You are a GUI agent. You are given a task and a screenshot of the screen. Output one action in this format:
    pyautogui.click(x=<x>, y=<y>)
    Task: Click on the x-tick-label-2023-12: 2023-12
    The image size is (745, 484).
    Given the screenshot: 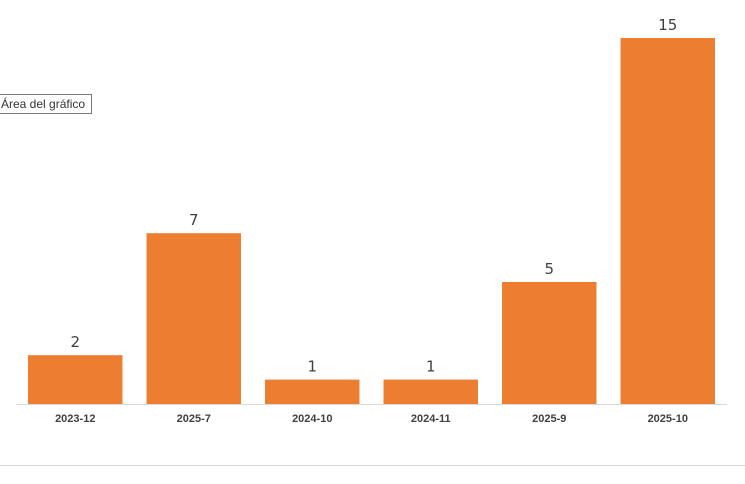 What is the action you would take?
    pyautogui.click(x=75, y=419)
    